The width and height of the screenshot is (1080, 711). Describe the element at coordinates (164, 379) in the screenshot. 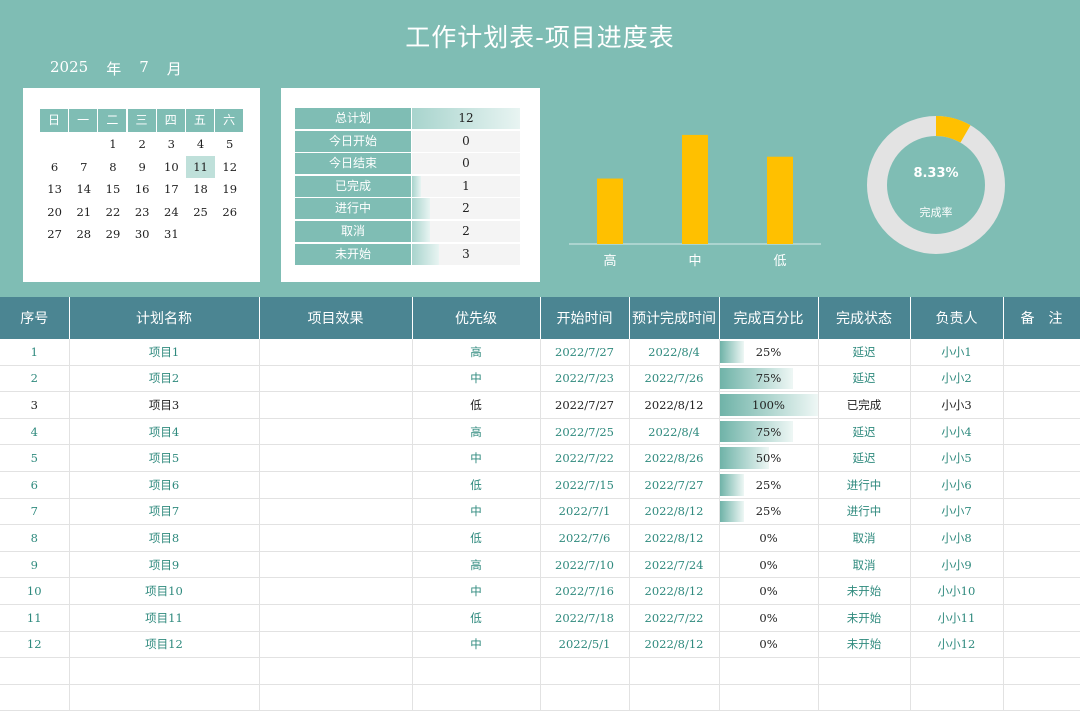

I see `cell-plan-name: 项目2` at that location.